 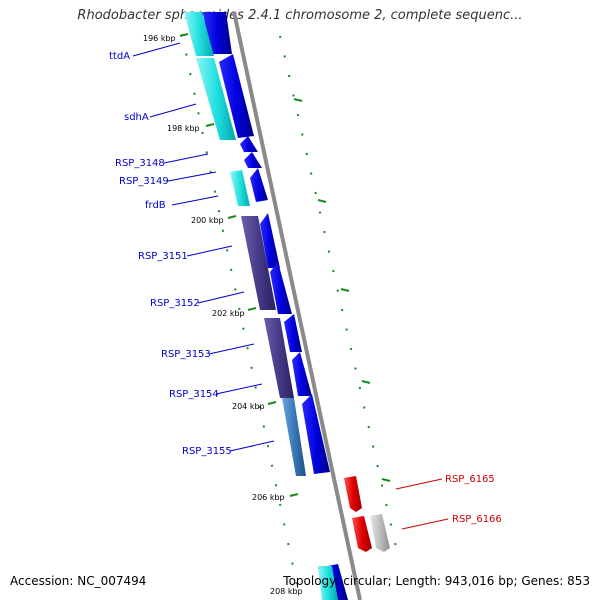 What do you see at coordinates (248, 406) in the screenshot?
I see `tick-label: 204 kbp` at bounding box center [248, 406].